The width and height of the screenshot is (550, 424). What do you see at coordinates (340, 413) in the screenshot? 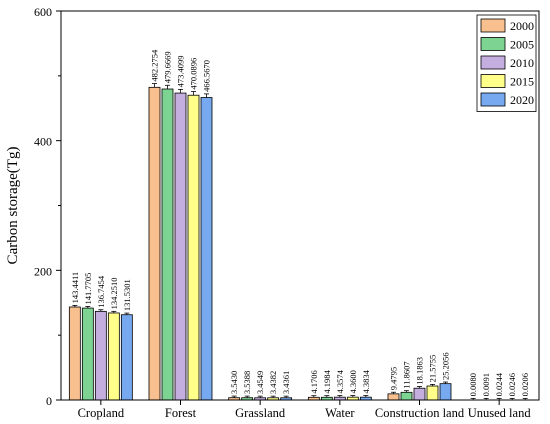
I see `x-tick-label: Water` at bounding box center [340, 413].